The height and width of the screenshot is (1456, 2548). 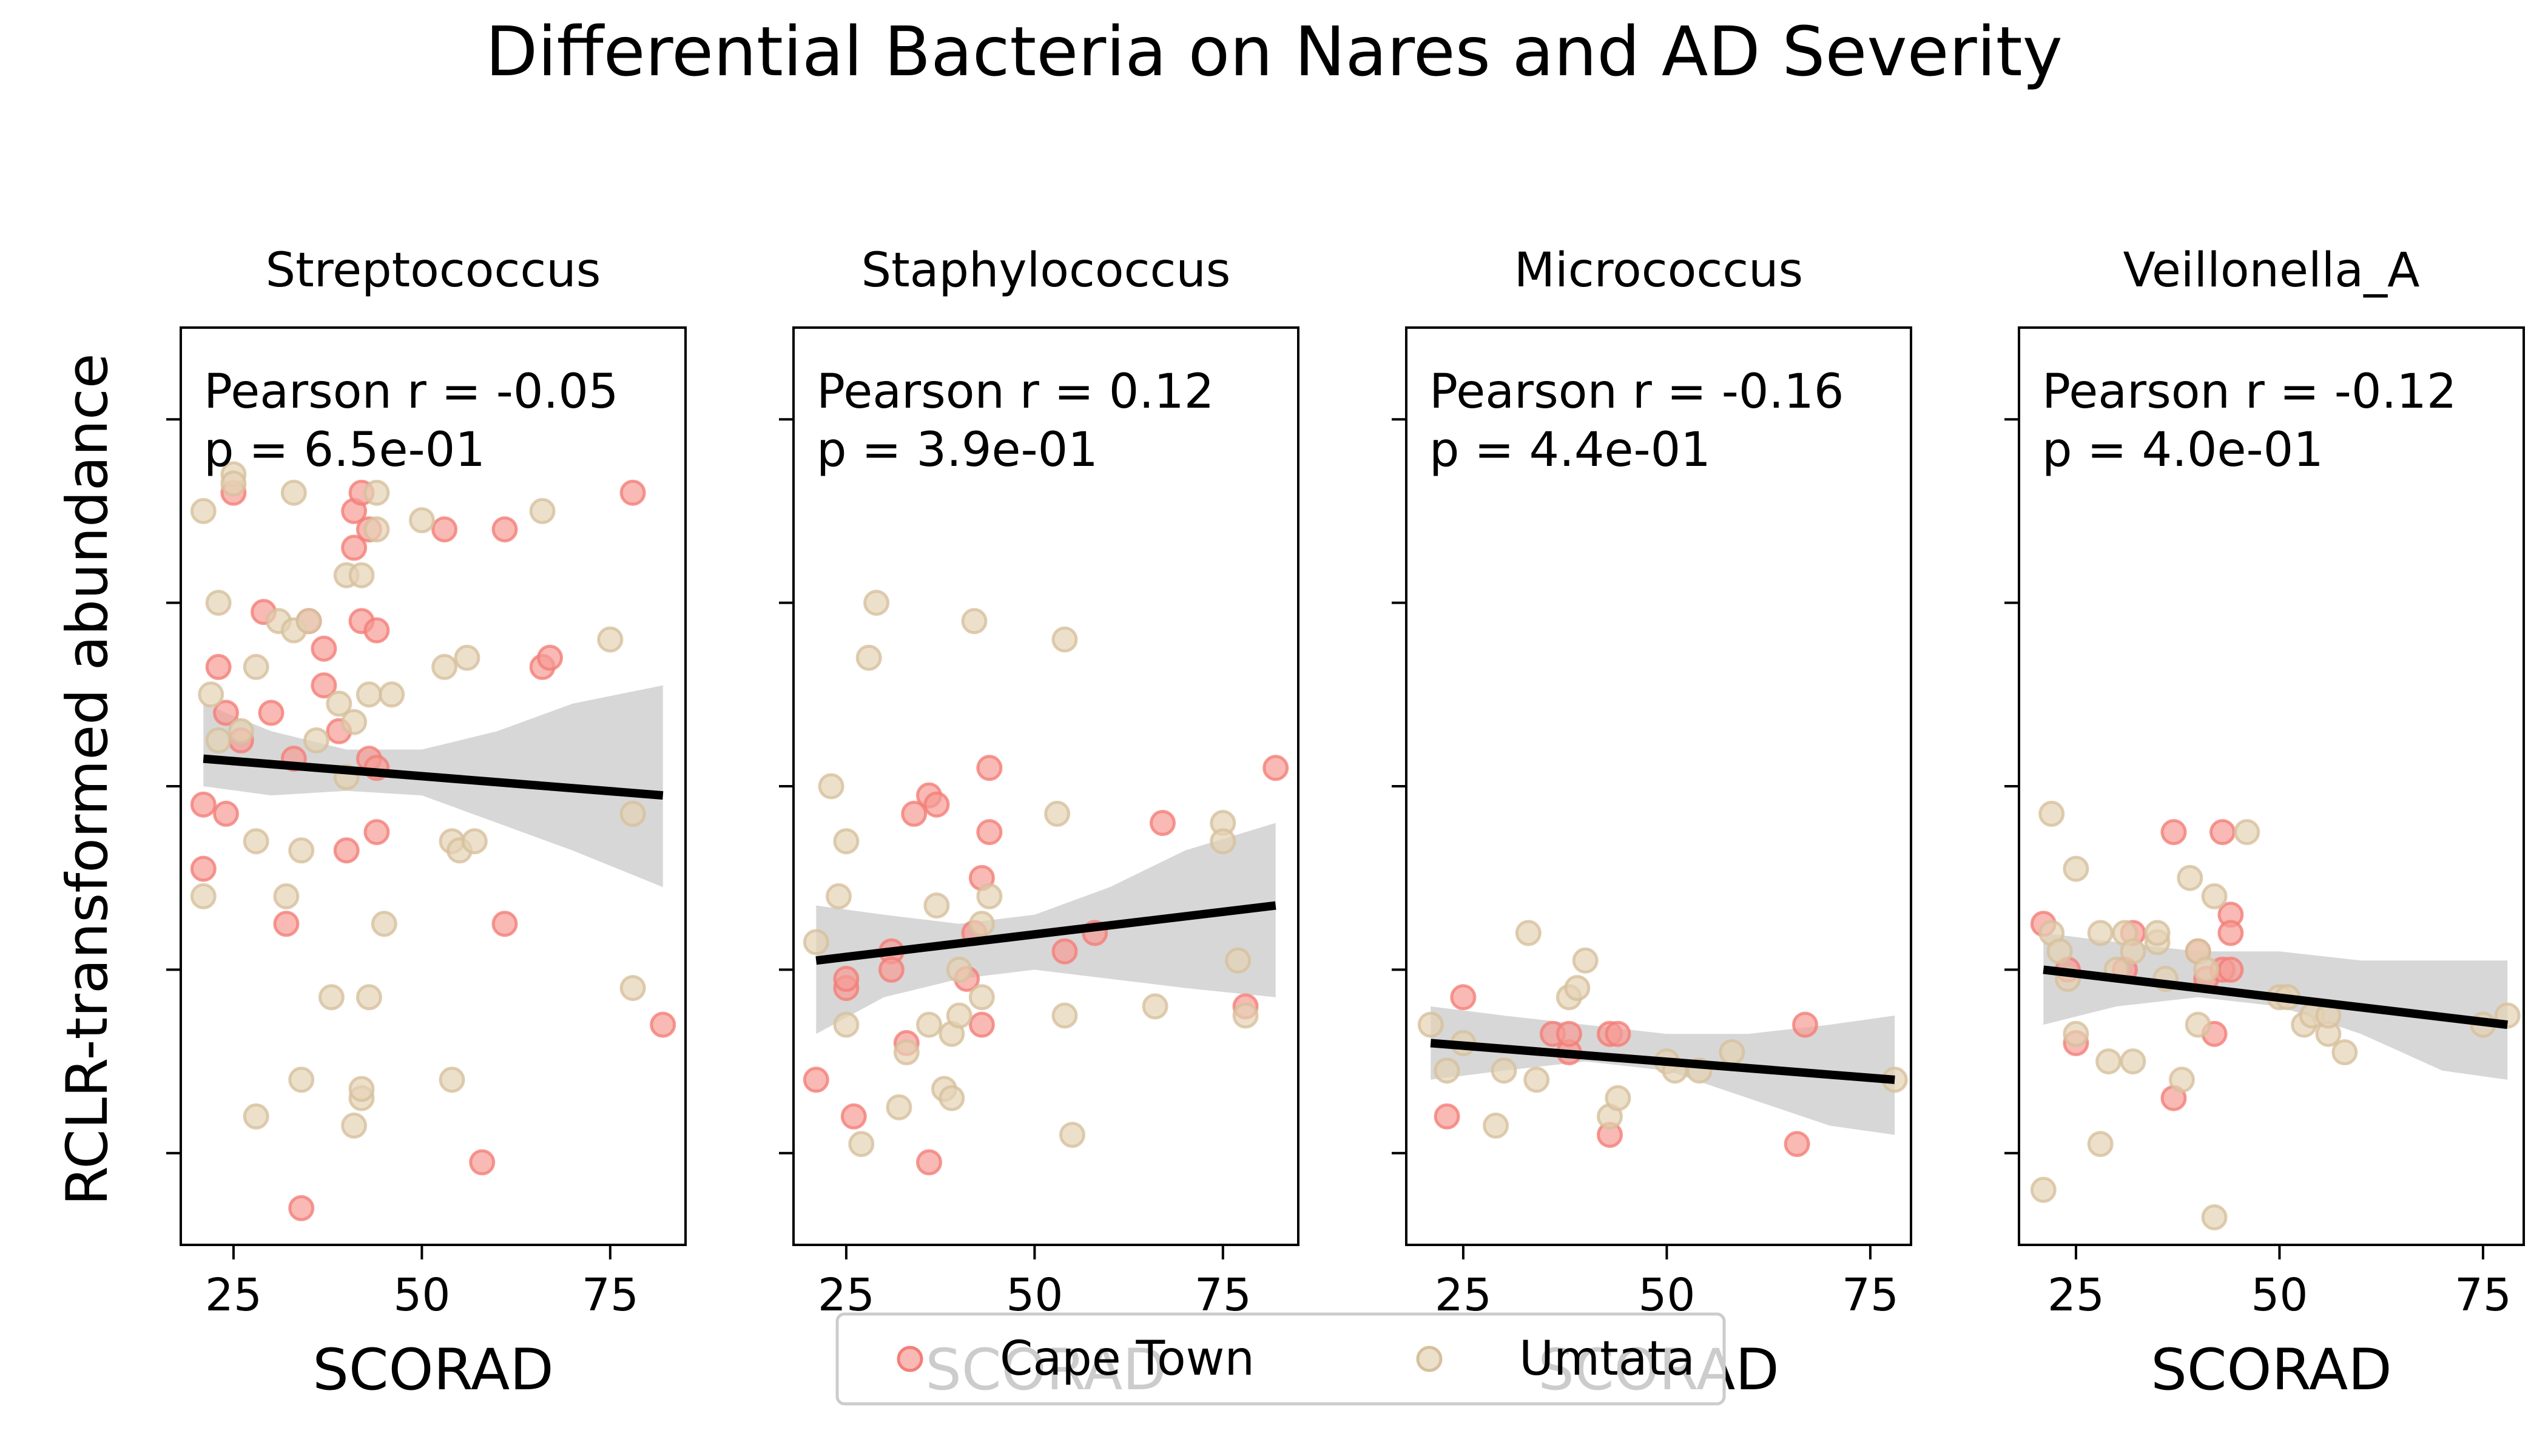 What do you see at coordinates (1570, 450) in the screenshot?
I see `pearson-annotation: p = 4.4e-01` at bounding box center [1570, 450].